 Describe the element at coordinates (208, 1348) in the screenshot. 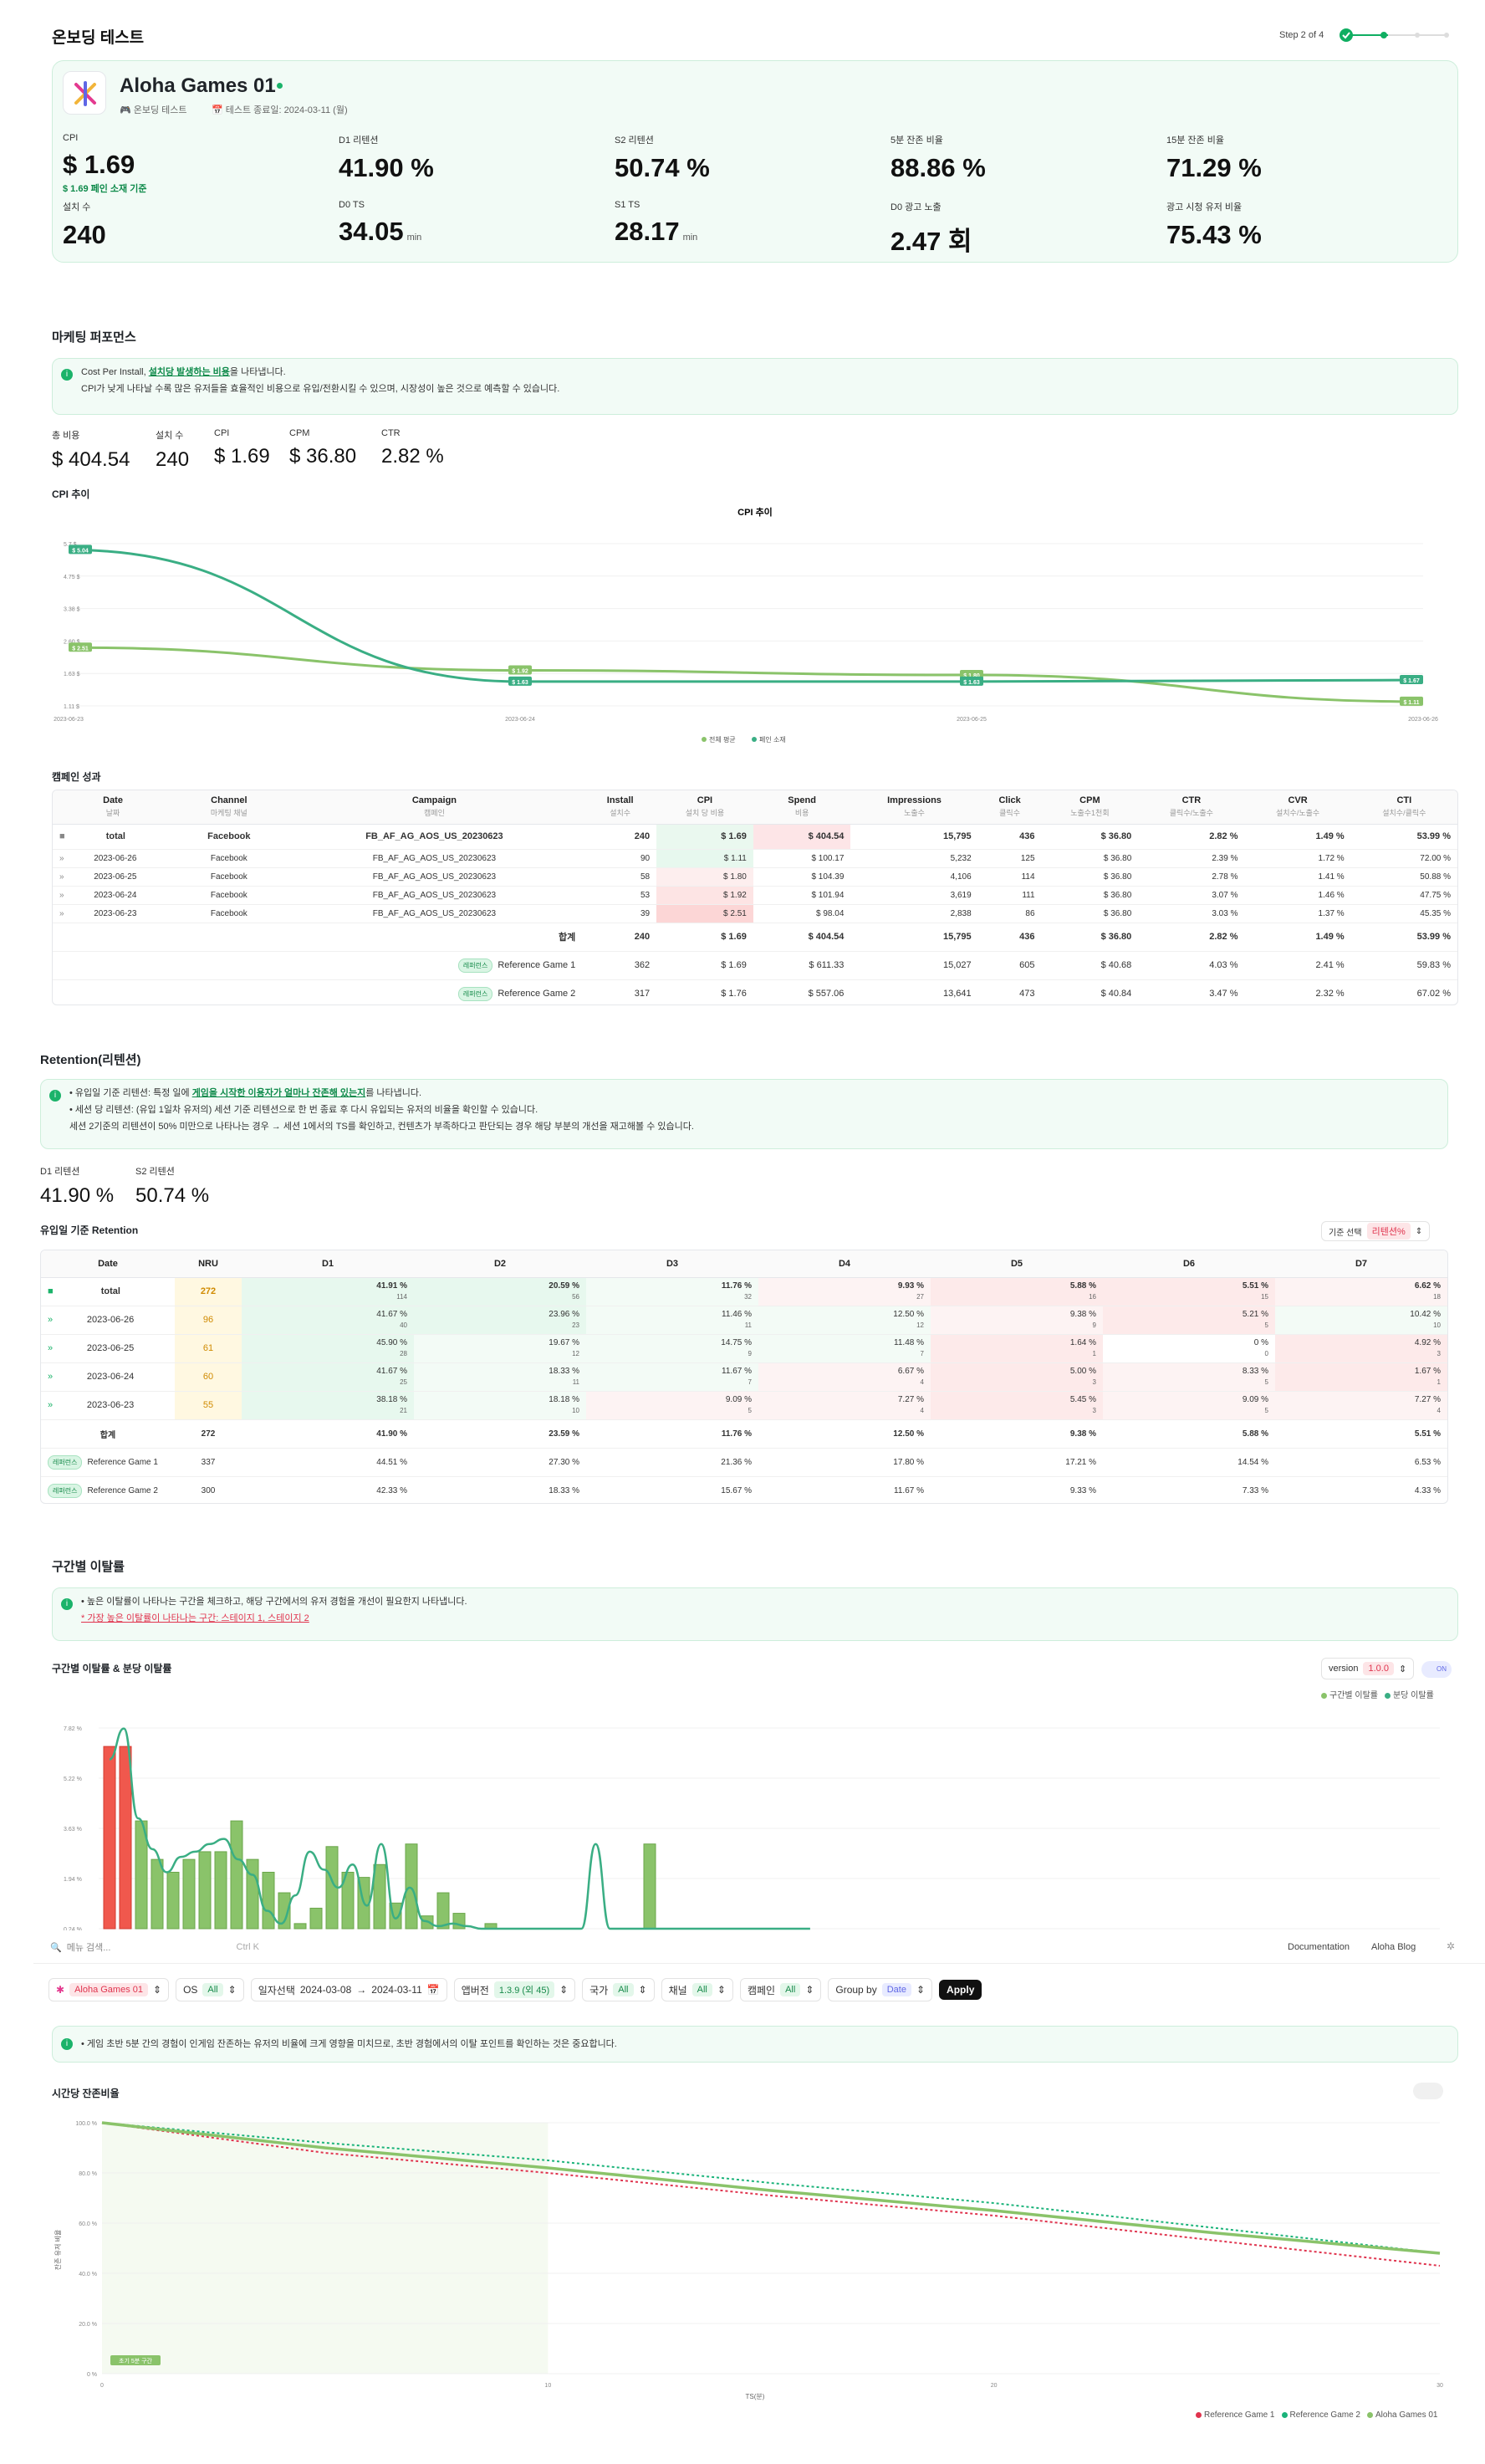

I see `nru-cell: 61` at that location.